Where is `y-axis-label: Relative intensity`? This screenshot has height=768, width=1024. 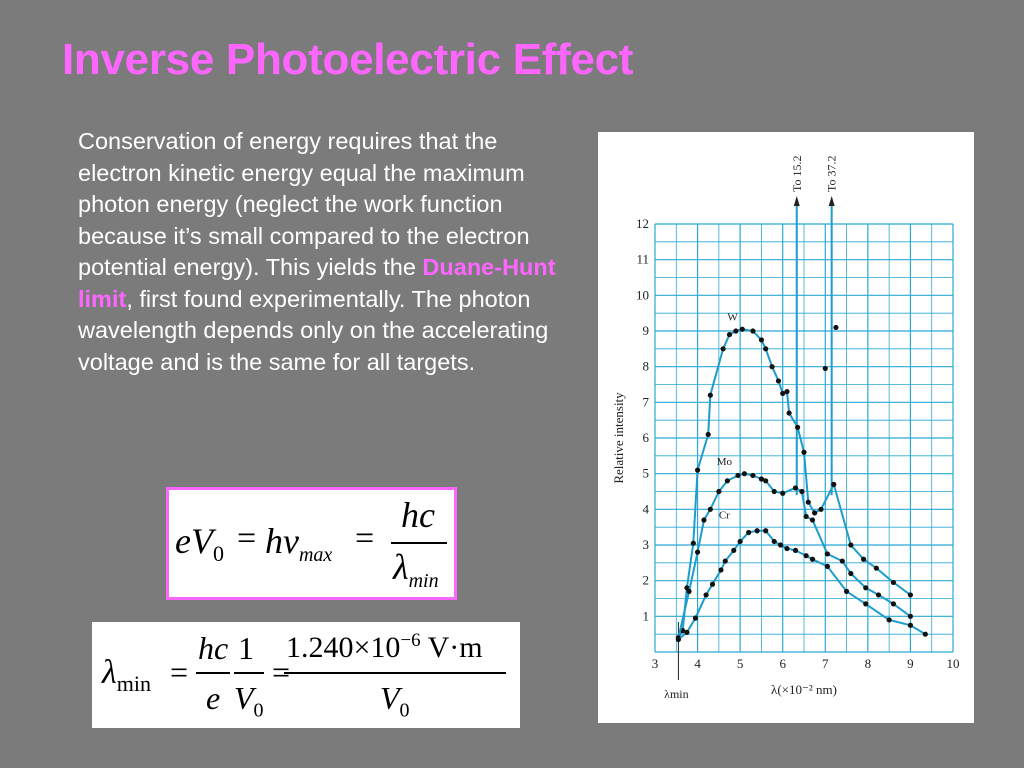
y-axis-label: Relative intensity is located at coordinates (618, 438).